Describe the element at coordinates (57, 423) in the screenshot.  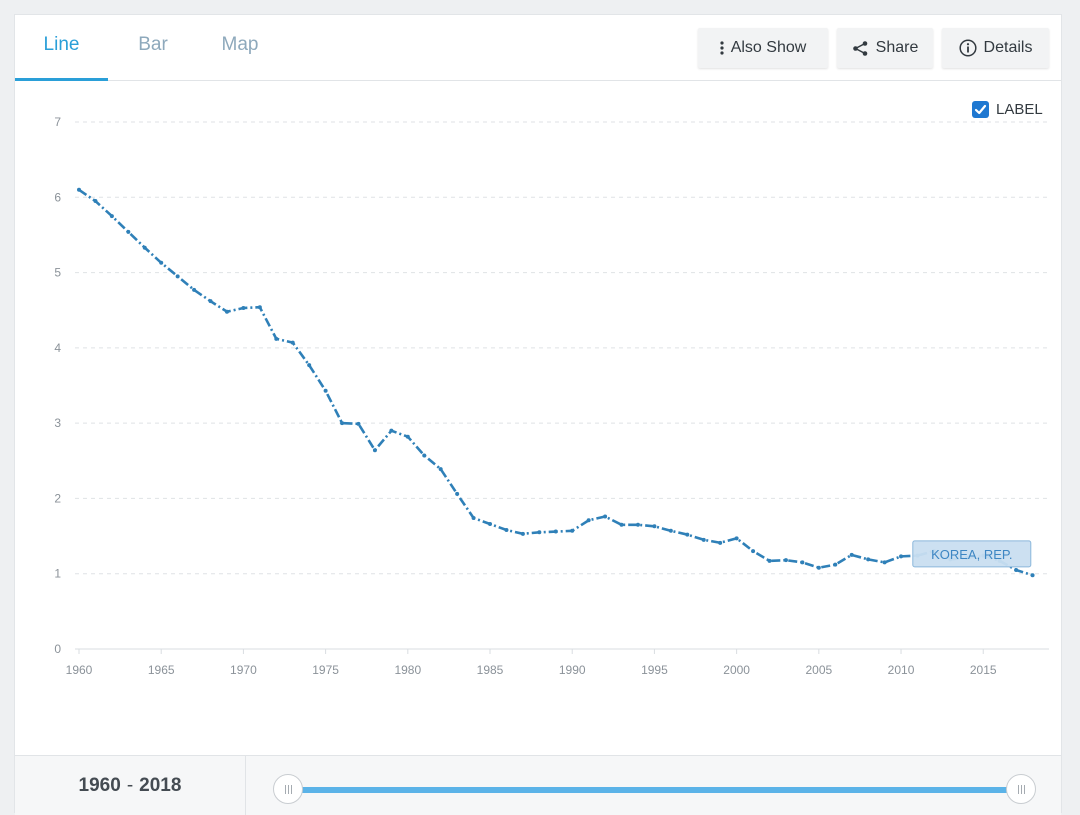
I see `y-tick-label: 3` at that location.